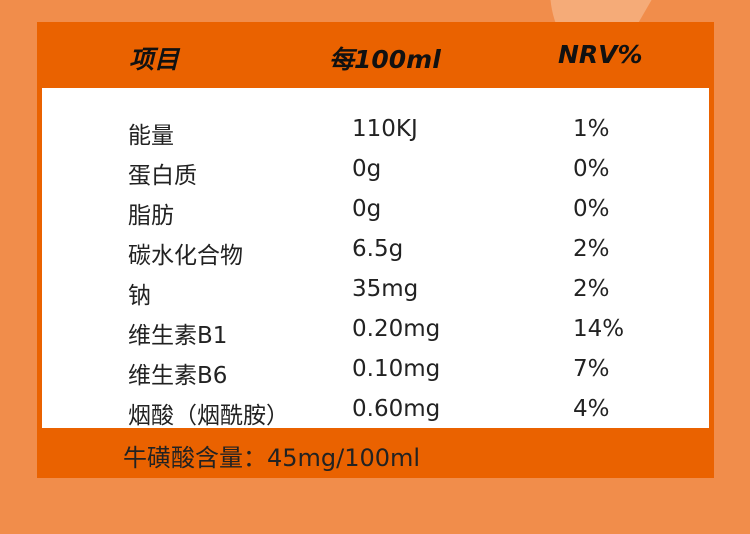  Describe the element at coordinates (396, 329) in the screenshot. I see `nutrient-value: 0.20mg` at that location.